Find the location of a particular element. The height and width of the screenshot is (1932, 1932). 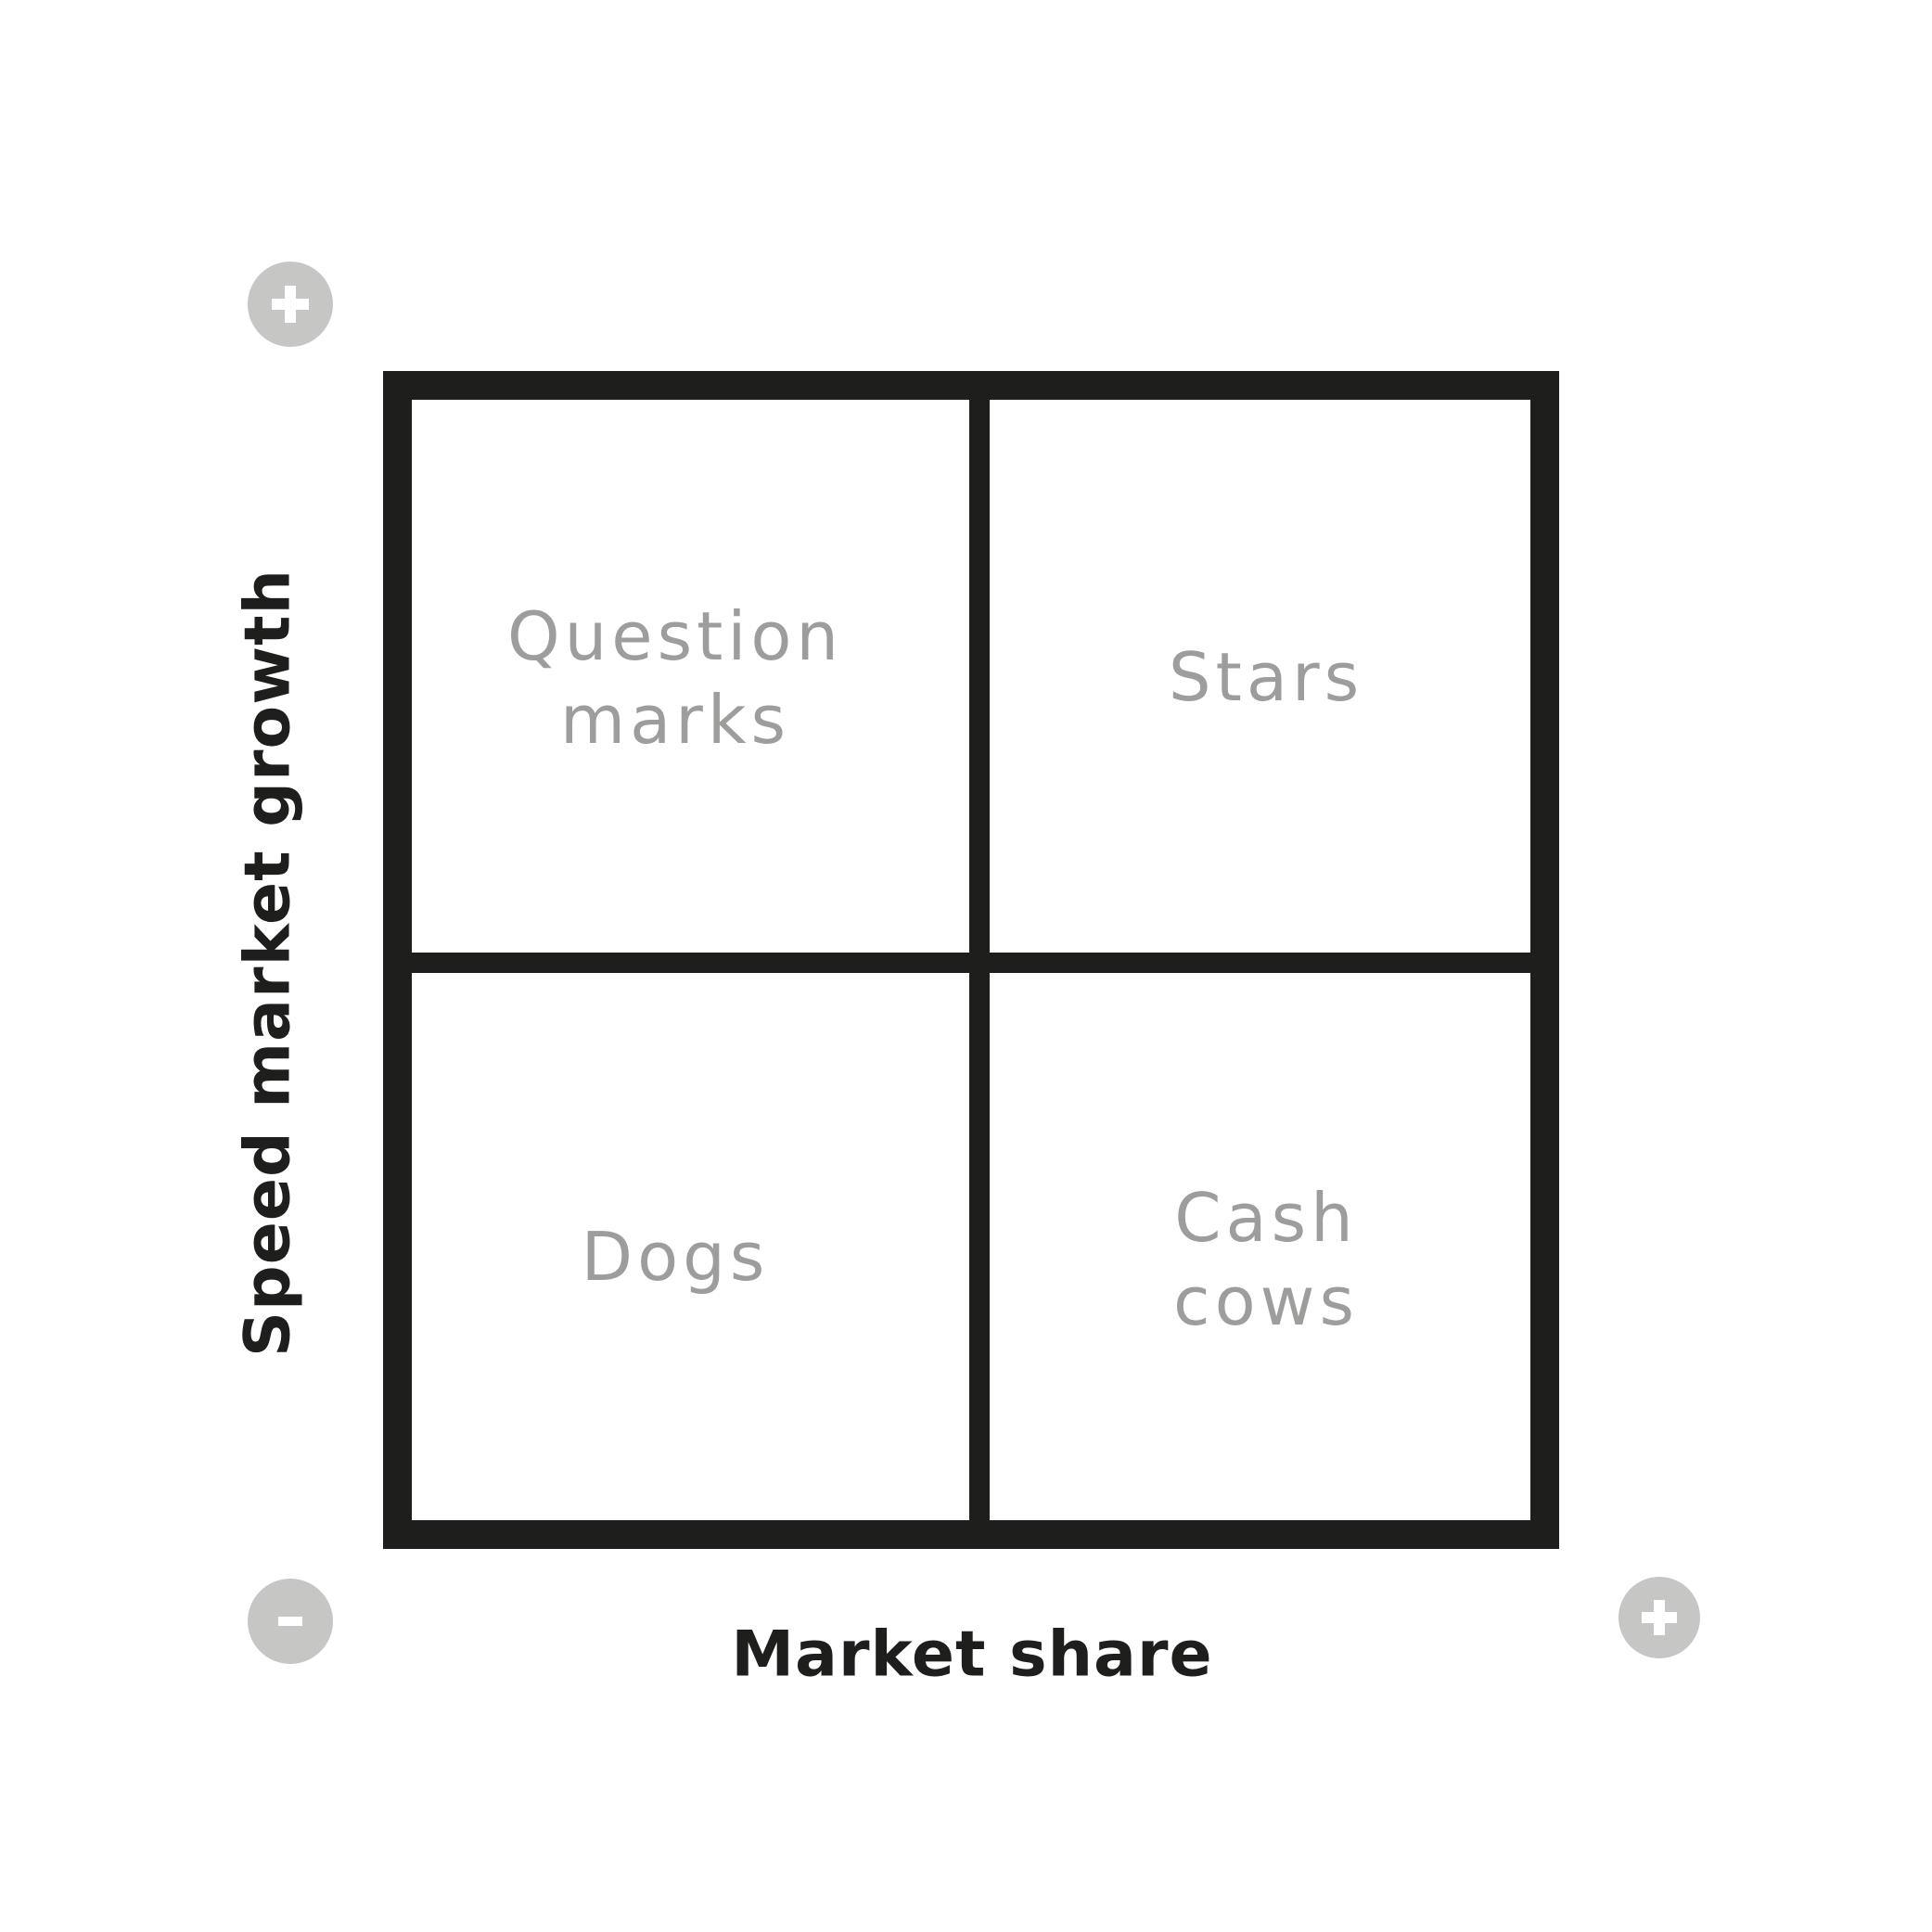

horizontal-divider is located at coordinates (971, 963).